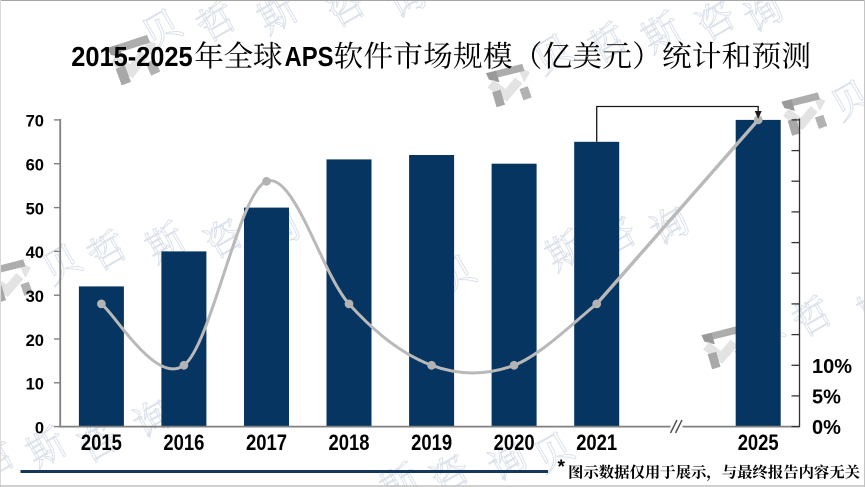 The width and height of the screenshot is (865, 487). Describe the element at coordinates (183, 442) in the screenshot. I see `svg-text: 2016` at that location.